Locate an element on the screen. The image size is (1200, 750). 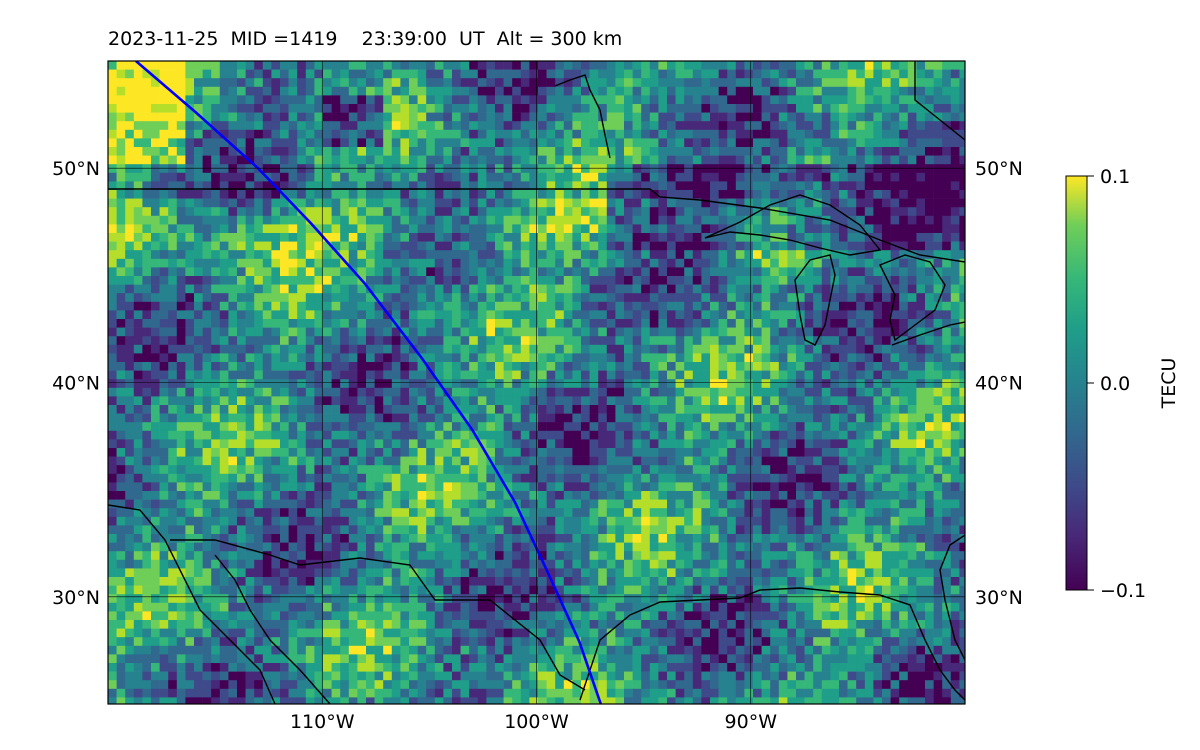
colorbar-tick-label: 0.0 is located at coordinates (1115, 384).